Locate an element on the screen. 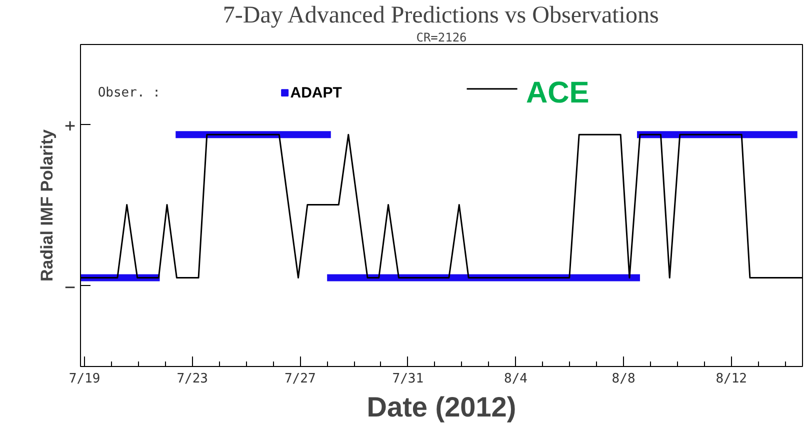 Image resolution: width=810 pixels, height=425 pixels. x-tick-label: 8/8 is located at coordinates (624, 379).